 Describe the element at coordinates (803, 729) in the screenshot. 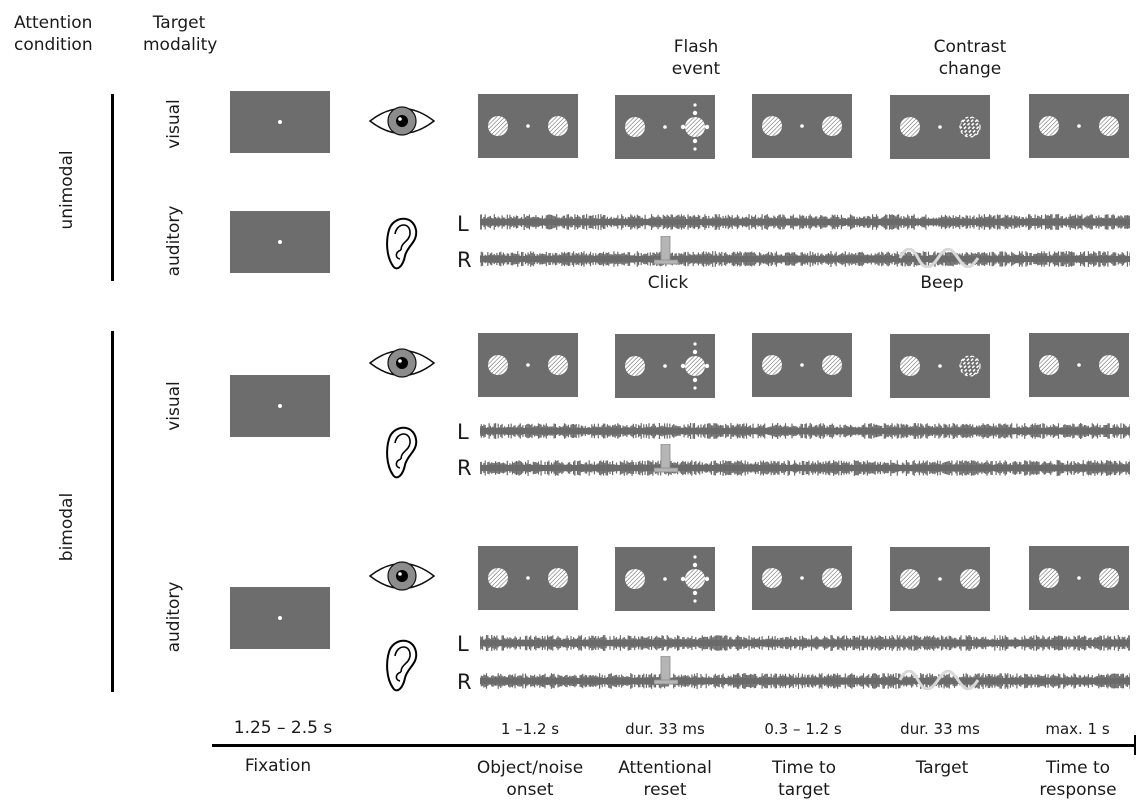

I see `duration-time-to-target: 0.3 – 1.2 s` at that location.